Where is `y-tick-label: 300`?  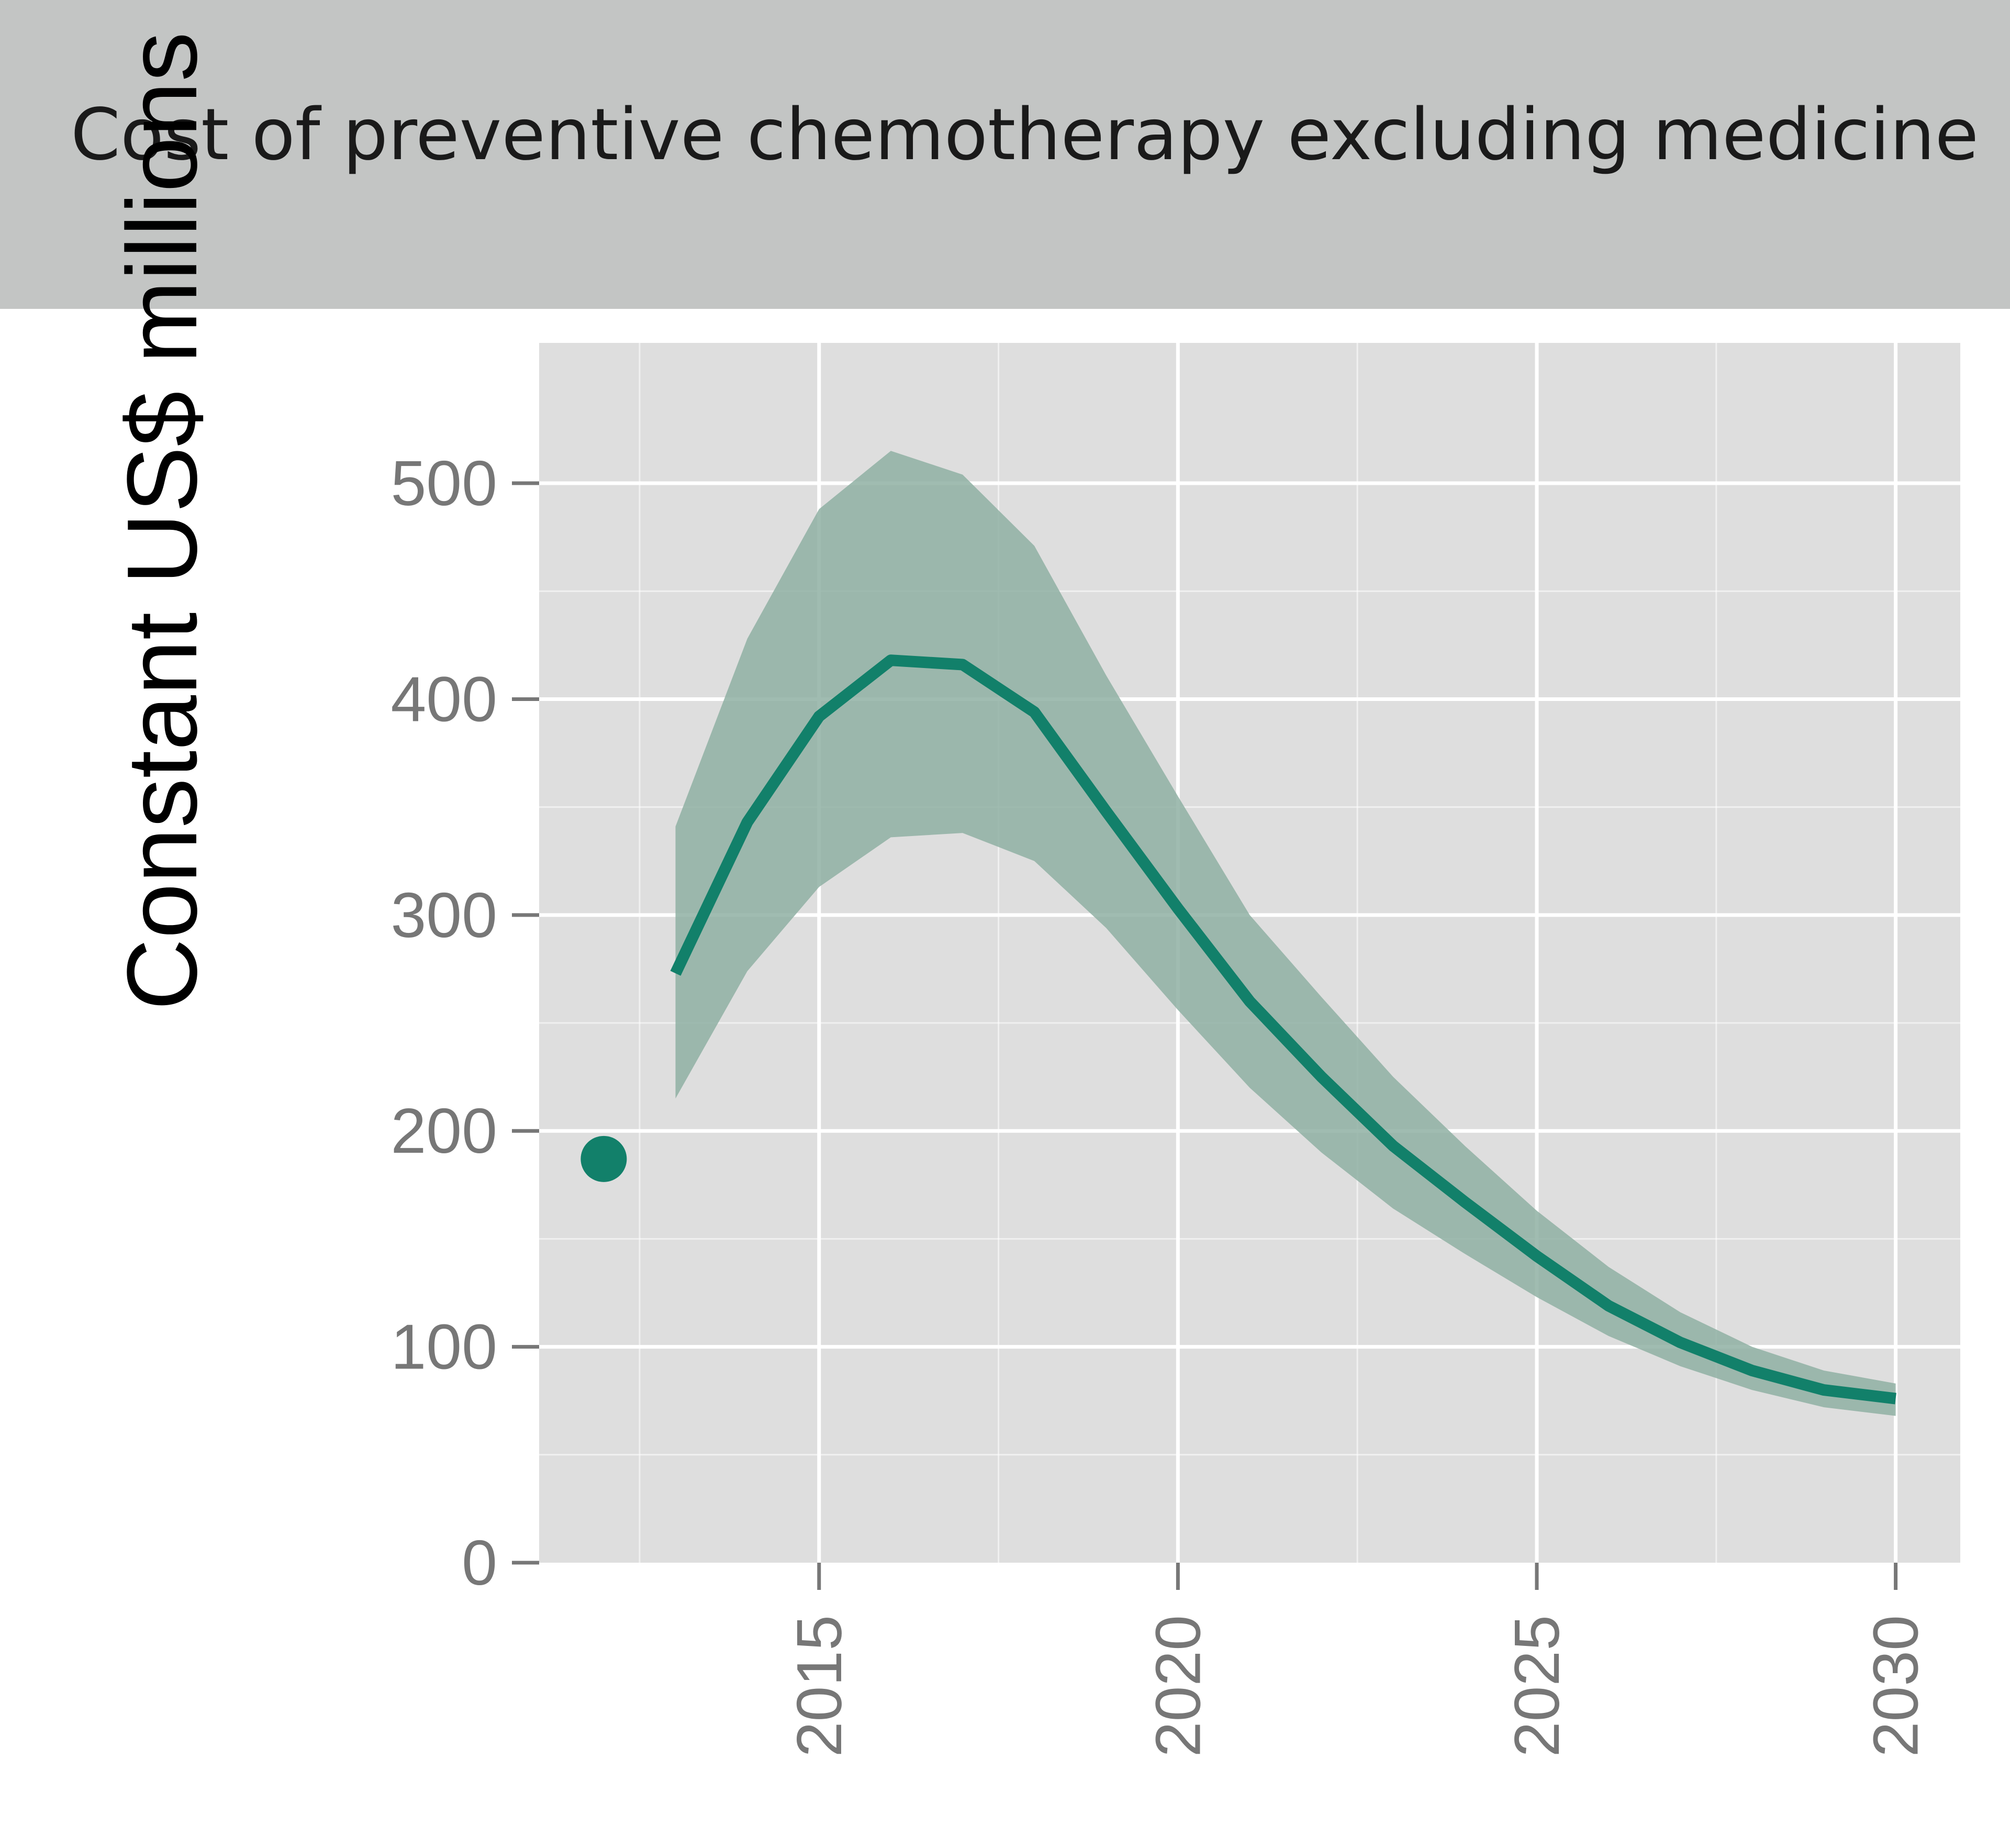
y-tick-label: 300 is located at coordinates (443, 915).